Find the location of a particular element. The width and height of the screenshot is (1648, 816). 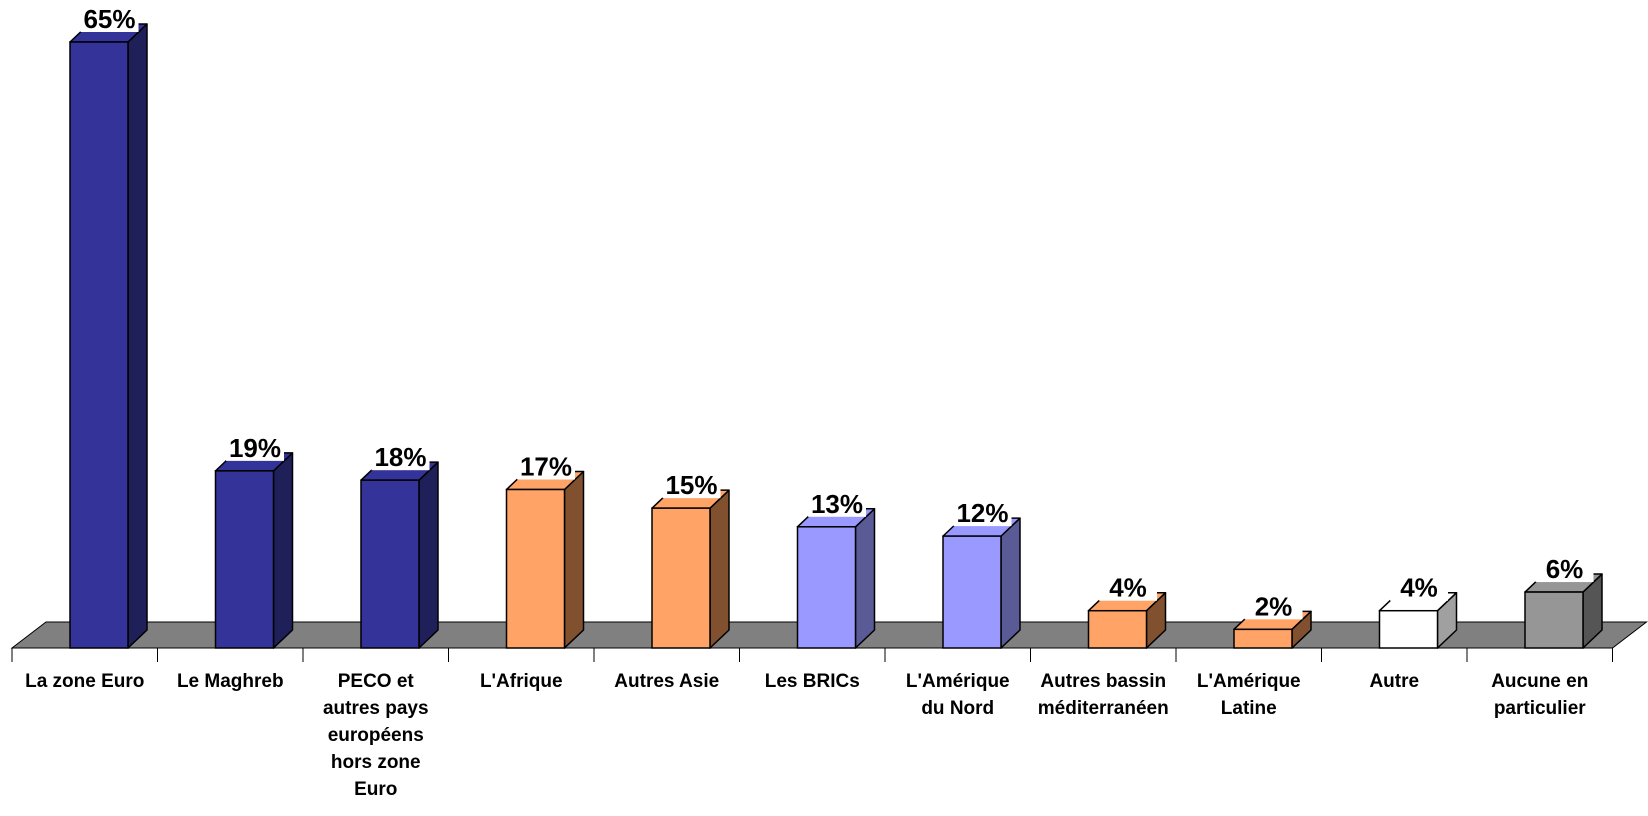

data-label: 13% is located at coordinates (837, 504).